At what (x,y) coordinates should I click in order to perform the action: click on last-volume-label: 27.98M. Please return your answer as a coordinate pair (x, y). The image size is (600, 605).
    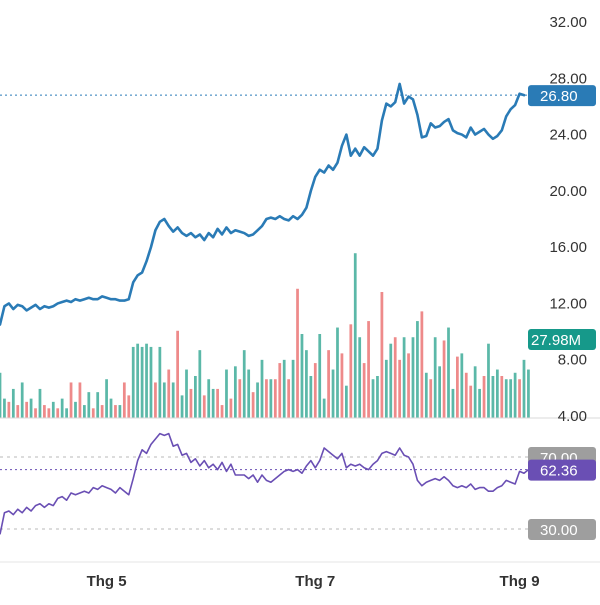
    Looking at the image, I should click on (556, 340).